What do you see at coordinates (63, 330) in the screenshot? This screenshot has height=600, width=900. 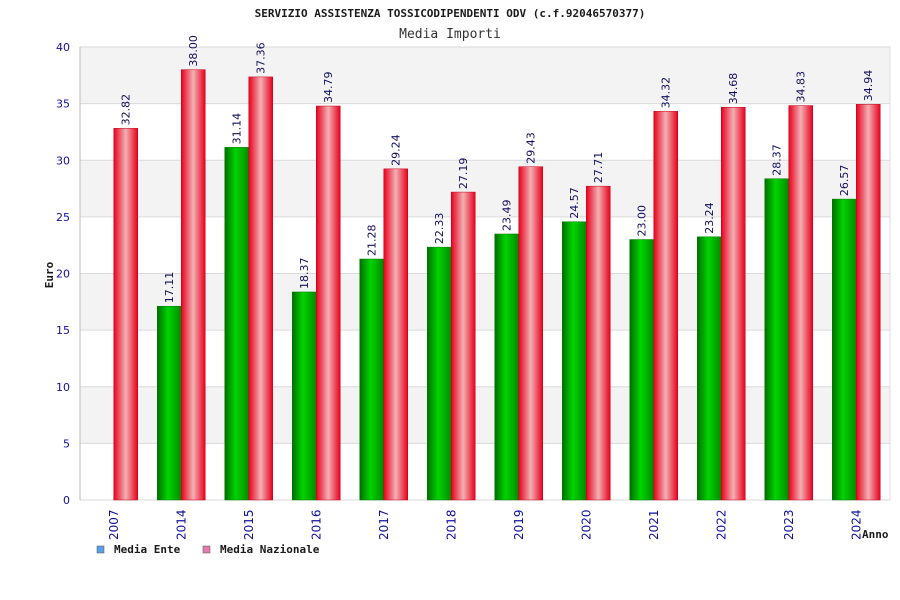 I see `y-tick-label: 15` at bounding box center [63, 330].